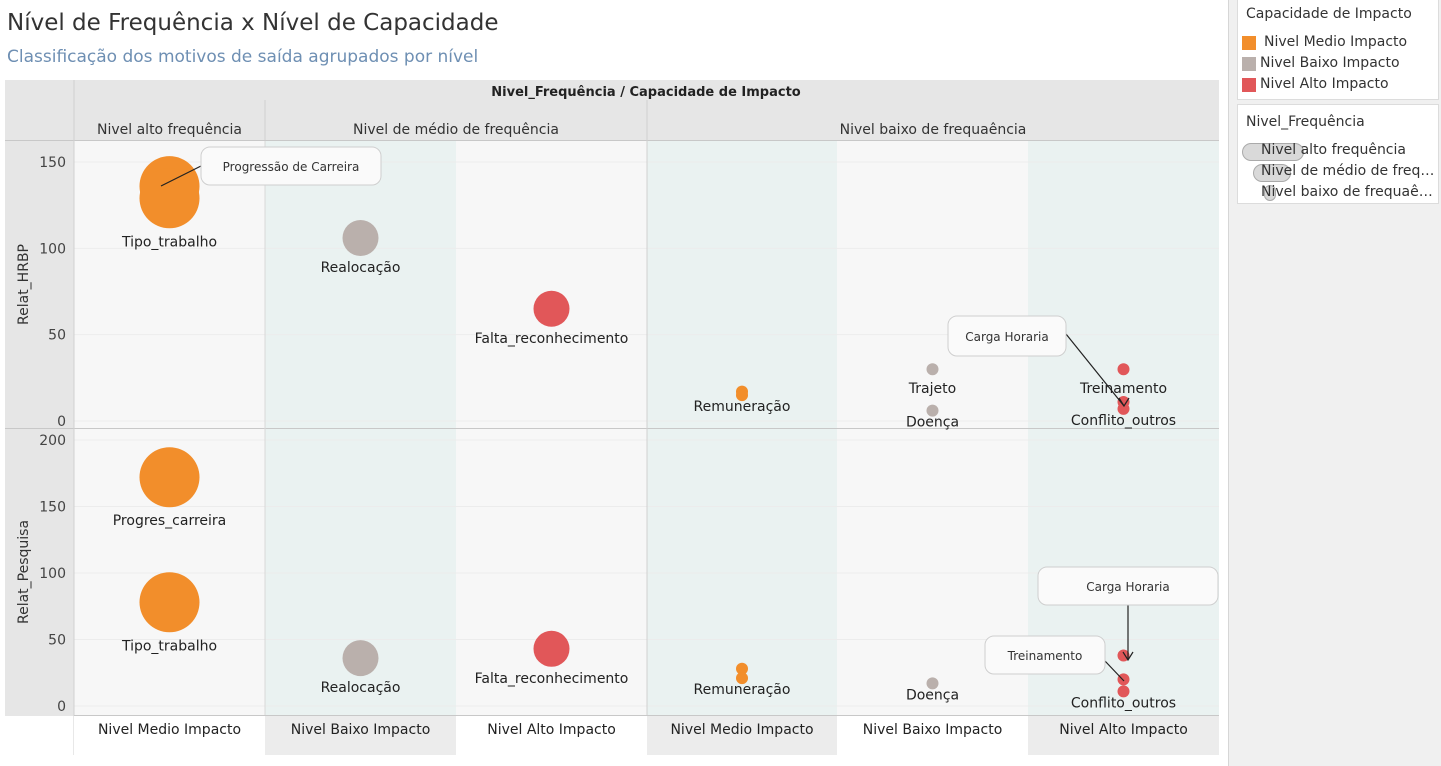 The height and width of the screenshot is (766, 1441). Describe the element at coordinates (1128, 656) in the screenshot. I see `annotation-arrowhead` at that location.